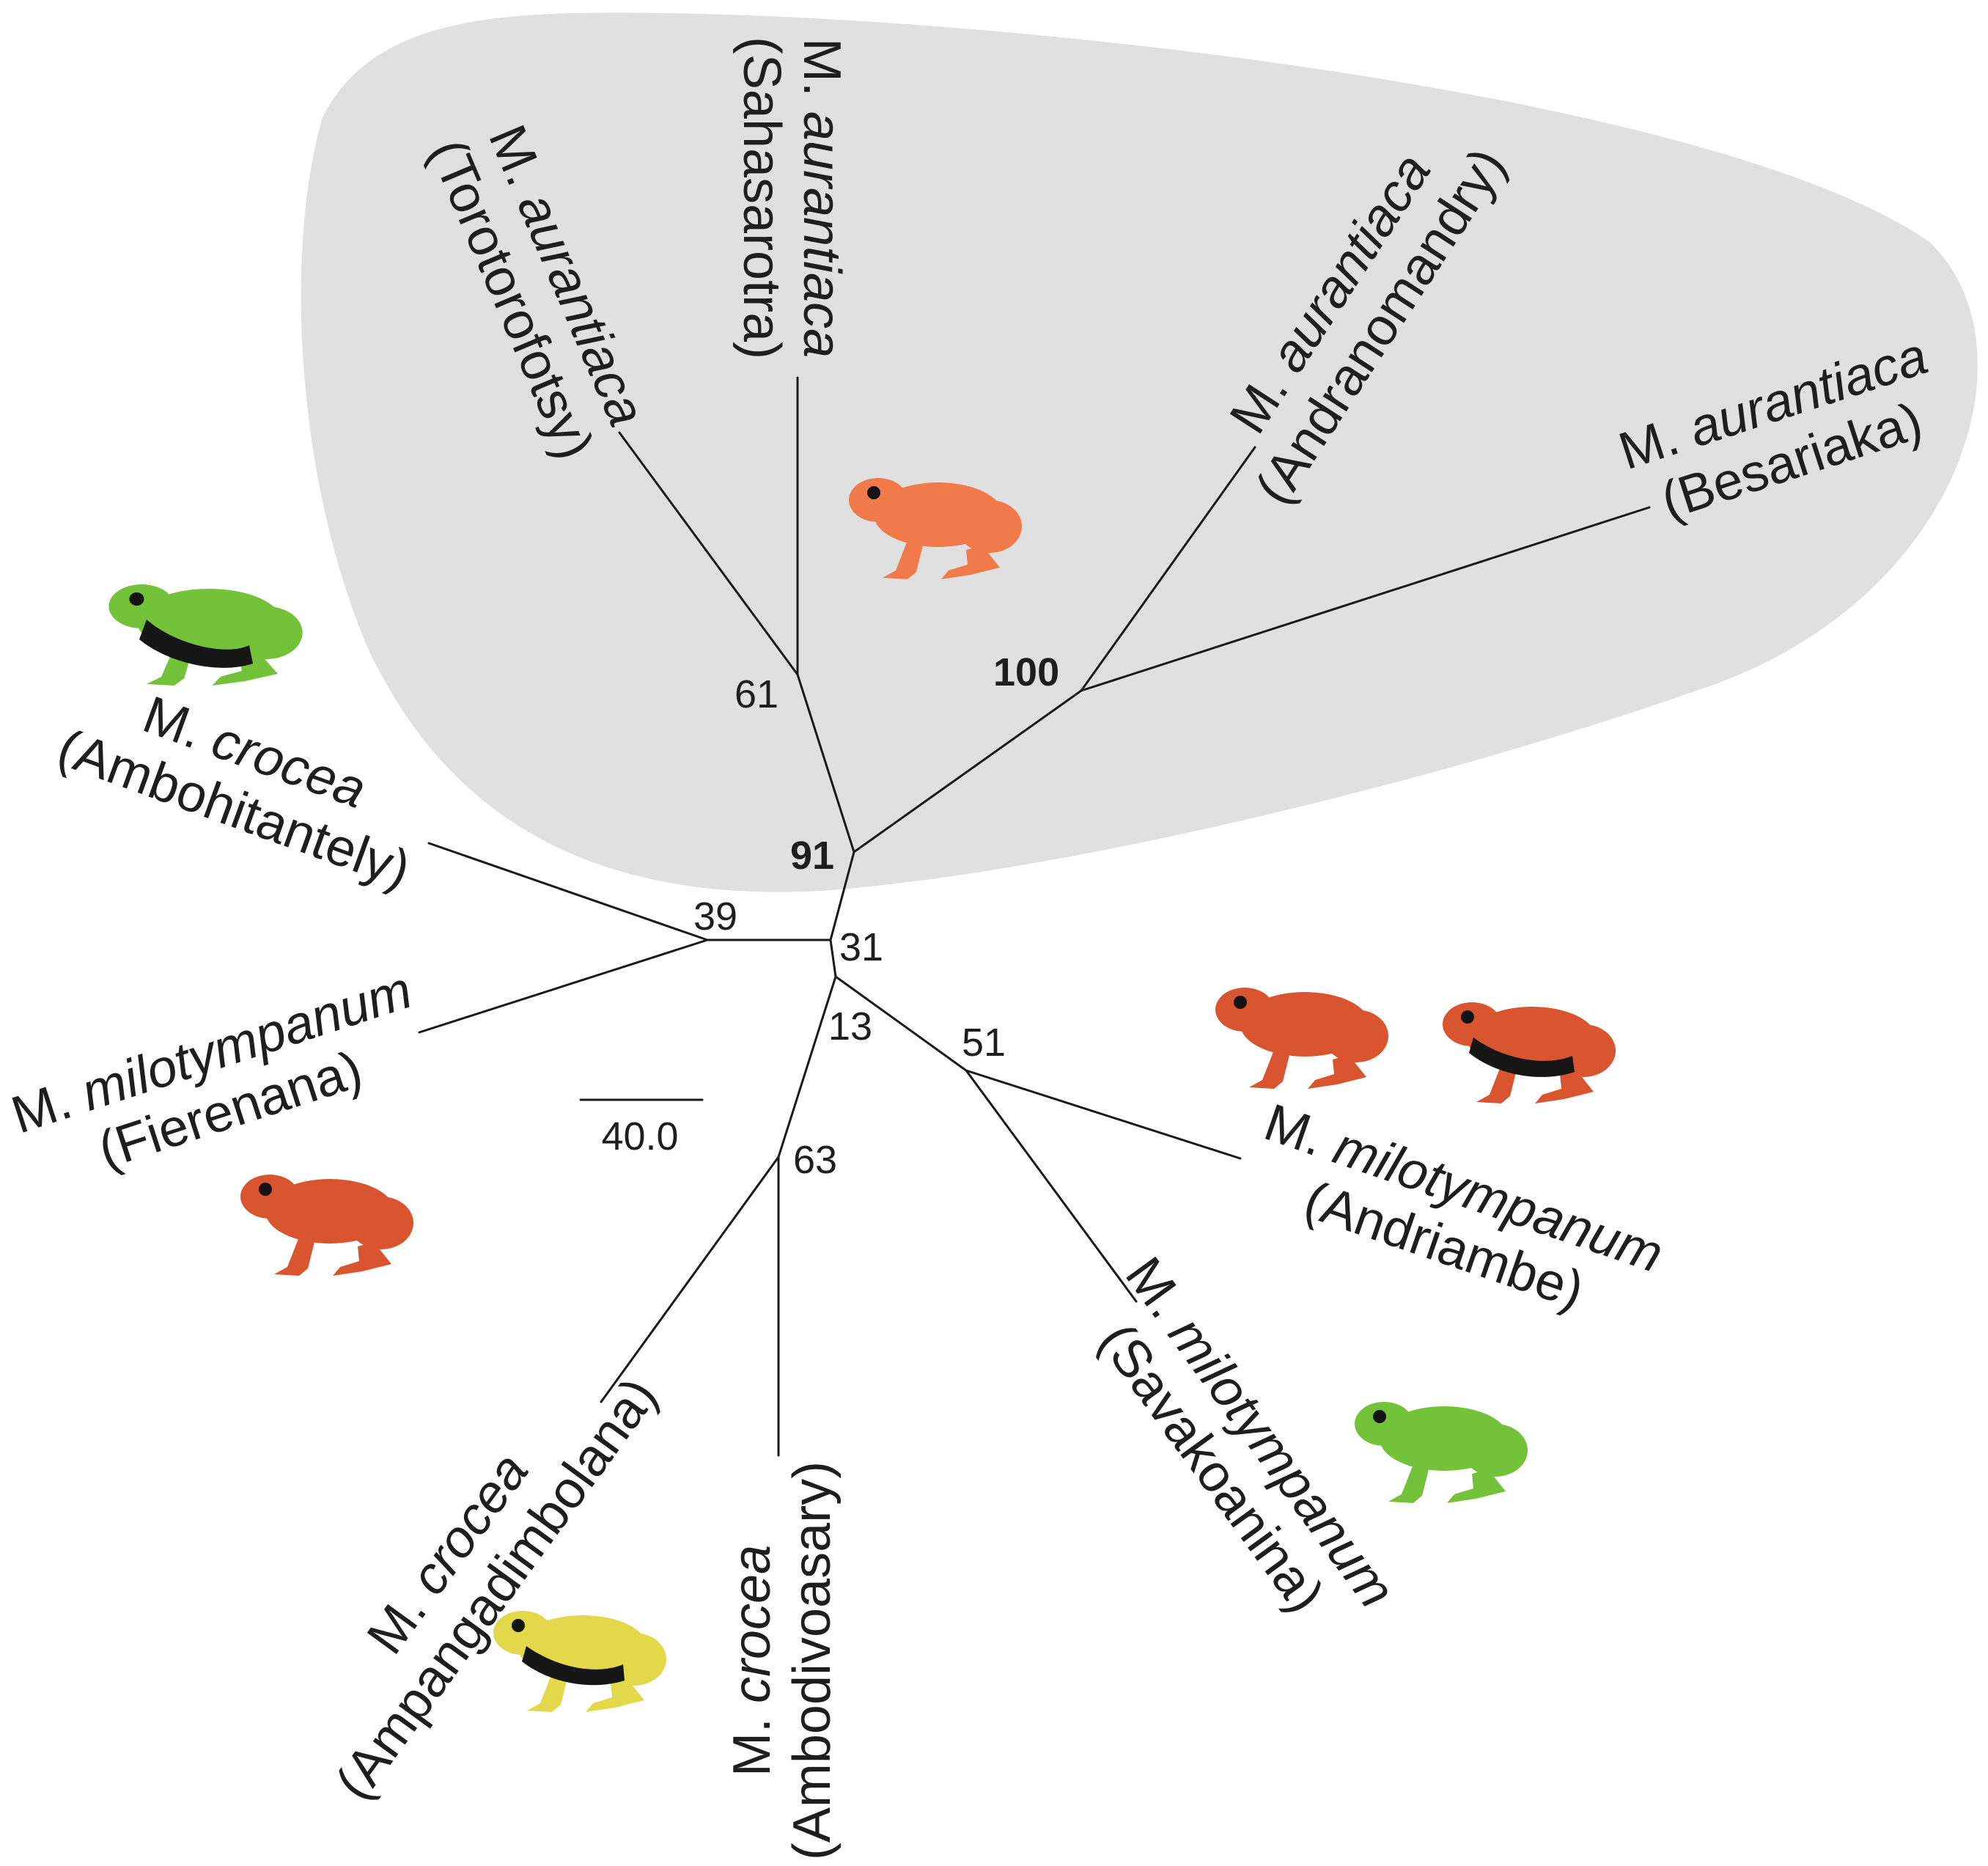 The height and width of the screenshot is (1866, 1988). What do you see at coordinates (563, 986) in the screenshot?
I see `branch-fierenana` at bounding box center [563, 986].